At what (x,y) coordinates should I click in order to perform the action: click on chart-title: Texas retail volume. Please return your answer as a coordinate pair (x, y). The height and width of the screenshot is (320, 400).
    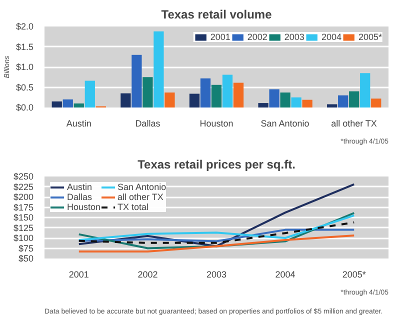
    Looking at the image, I should click on (216, 15).